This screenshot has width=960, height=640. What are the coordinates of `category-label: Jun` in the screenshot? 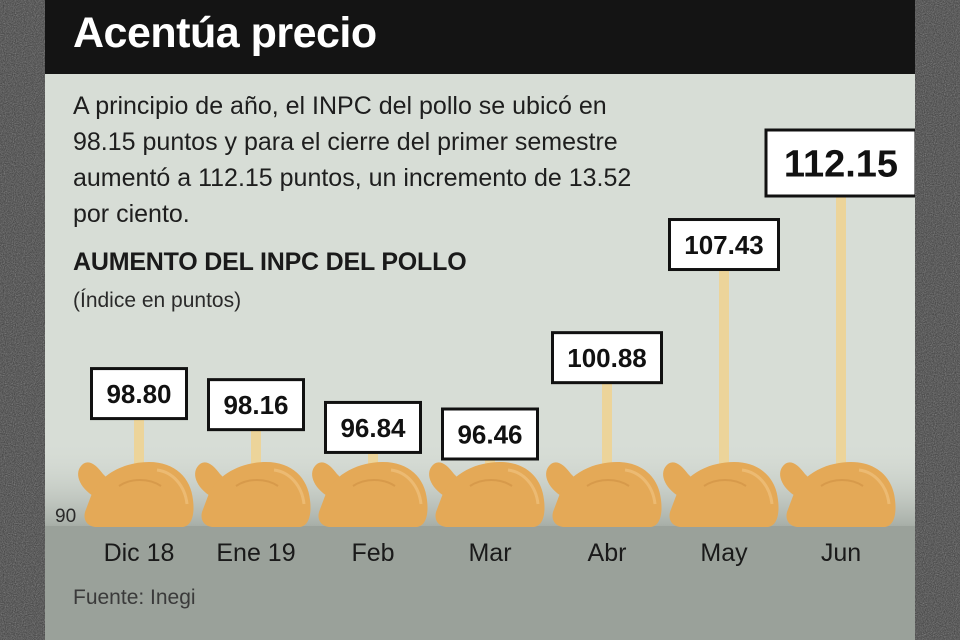 It's located at (841, 553).